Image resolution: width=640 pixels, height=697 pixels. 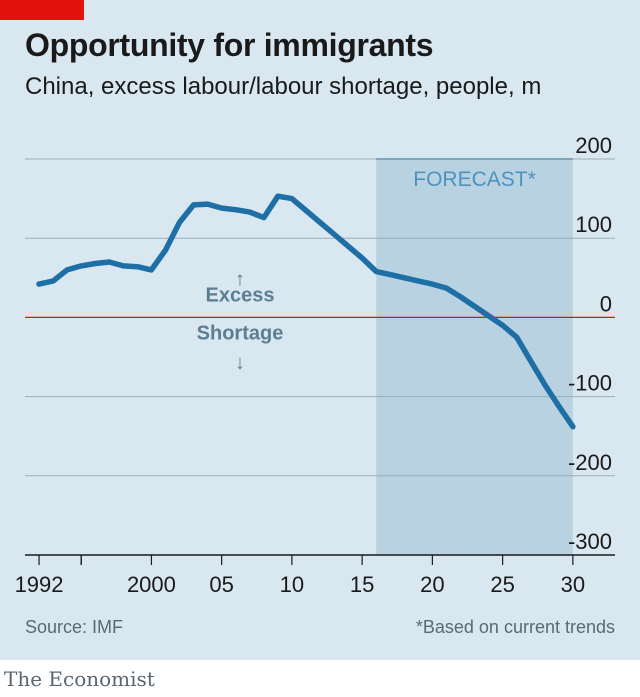 I want to click on annotation-shortage: Shortage, so click(x=240, y=334).